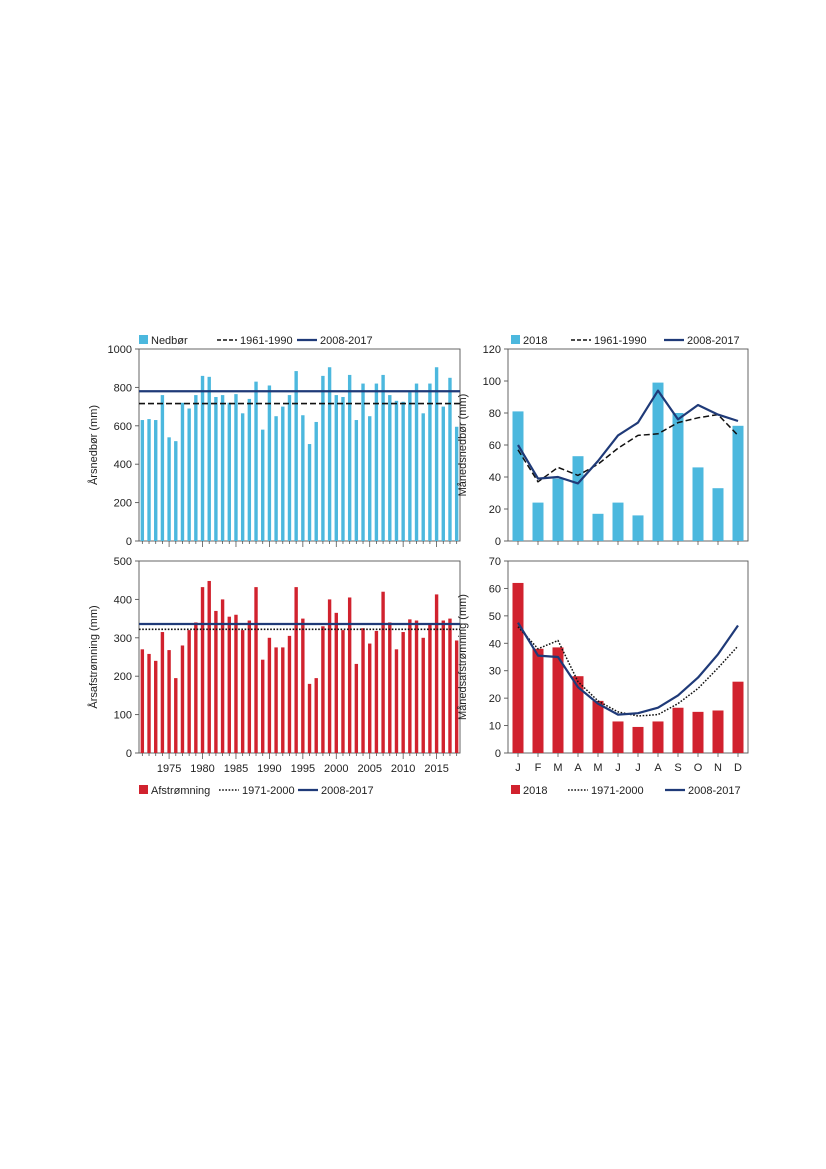  I want to click on bar-2012, so click(416, 462).